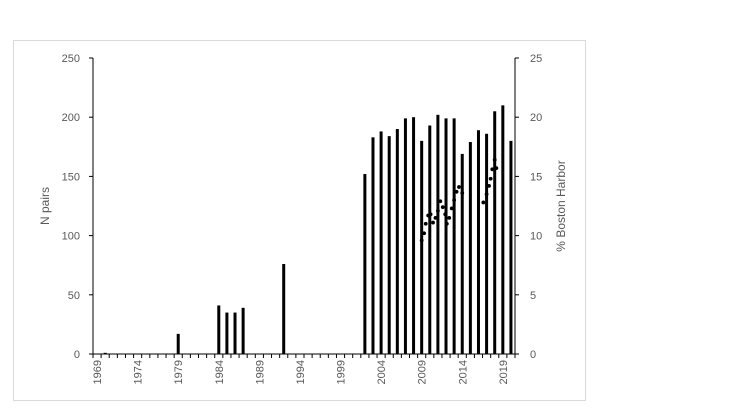 The image size is (732, 412). I want to click on bar-2015, so click(470, 248).